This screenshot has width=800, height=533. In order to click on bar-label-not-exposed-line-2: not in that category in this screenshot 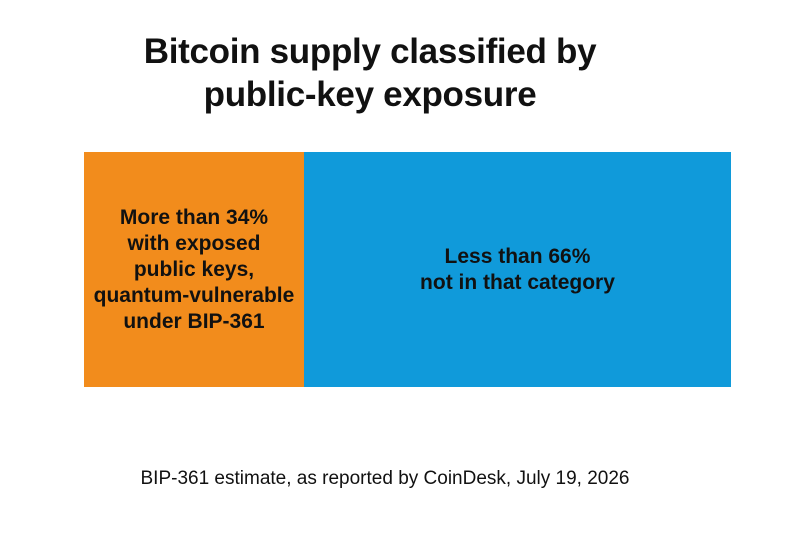, I will do `click(517, 282)`.